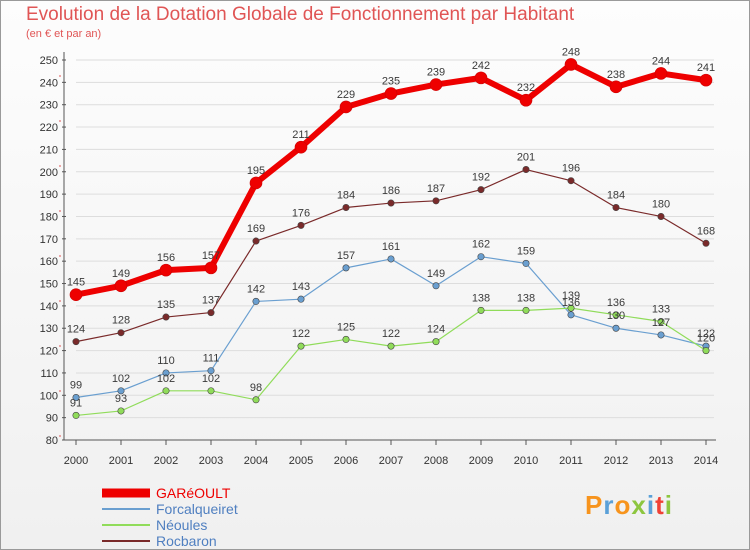 The image size is (750, 550). What do you see at coordinates (49, 83) in the screenshot?
I see `y-tick-label: 240` at bounding box center [49, 83].